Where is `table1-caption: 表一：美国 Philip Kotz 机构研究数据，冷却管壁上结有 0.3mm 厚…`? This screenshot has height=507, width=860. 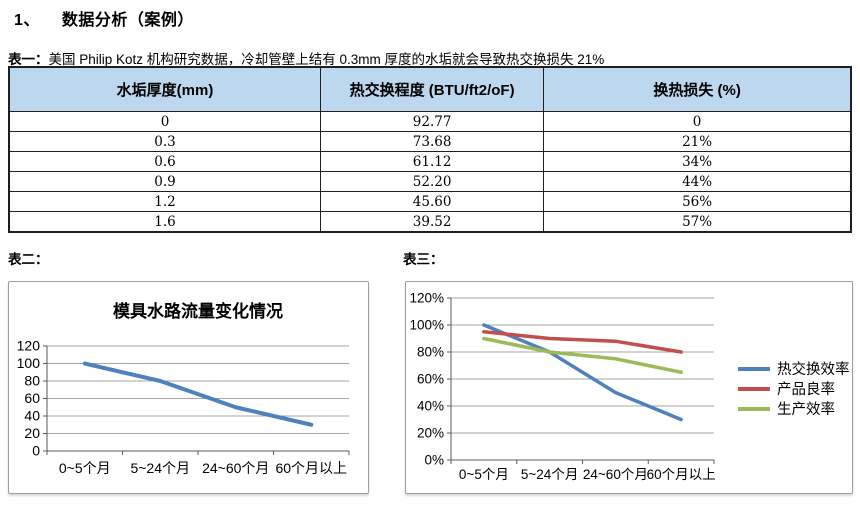 table1-caption: 表一：美国 Philip Kotz 机构研究数据，冷却管壁上结有 0.3mm 厚… is located at coordinates (306, 58).